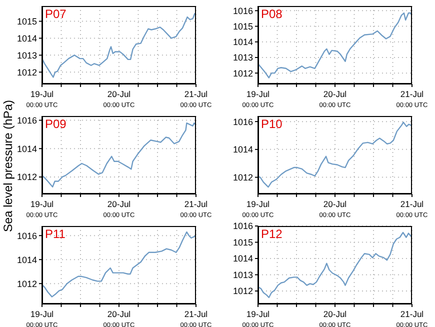  I want to click on chart-title: P11, so click(55, 234).